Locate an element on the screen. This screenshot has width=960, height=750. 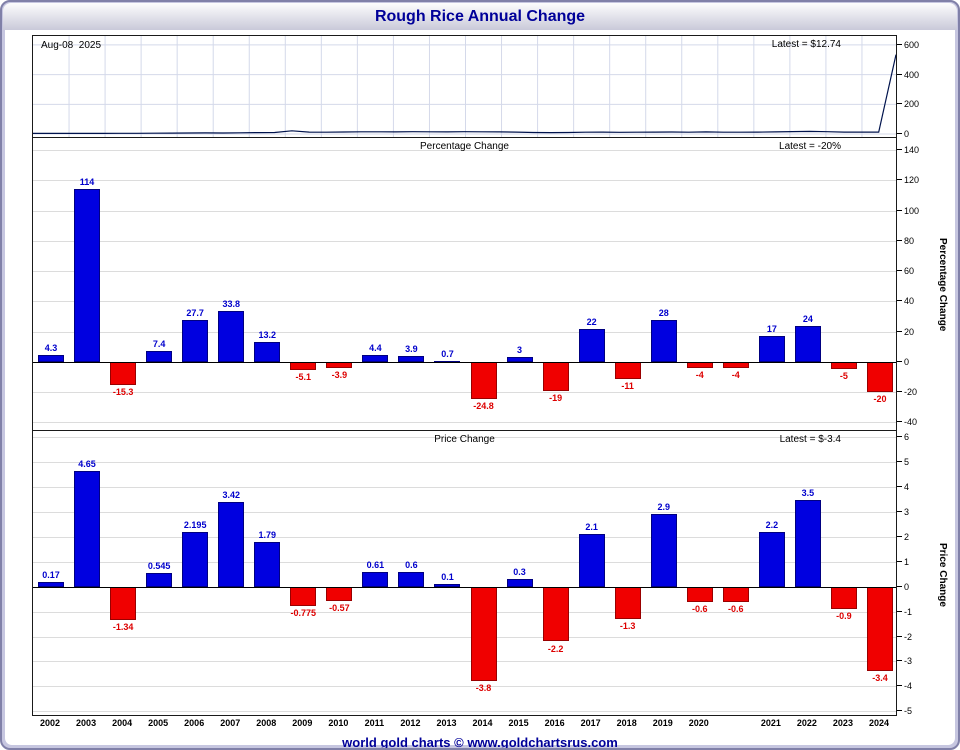
bar-value-label: 22 is located at coordinates (591, 321).